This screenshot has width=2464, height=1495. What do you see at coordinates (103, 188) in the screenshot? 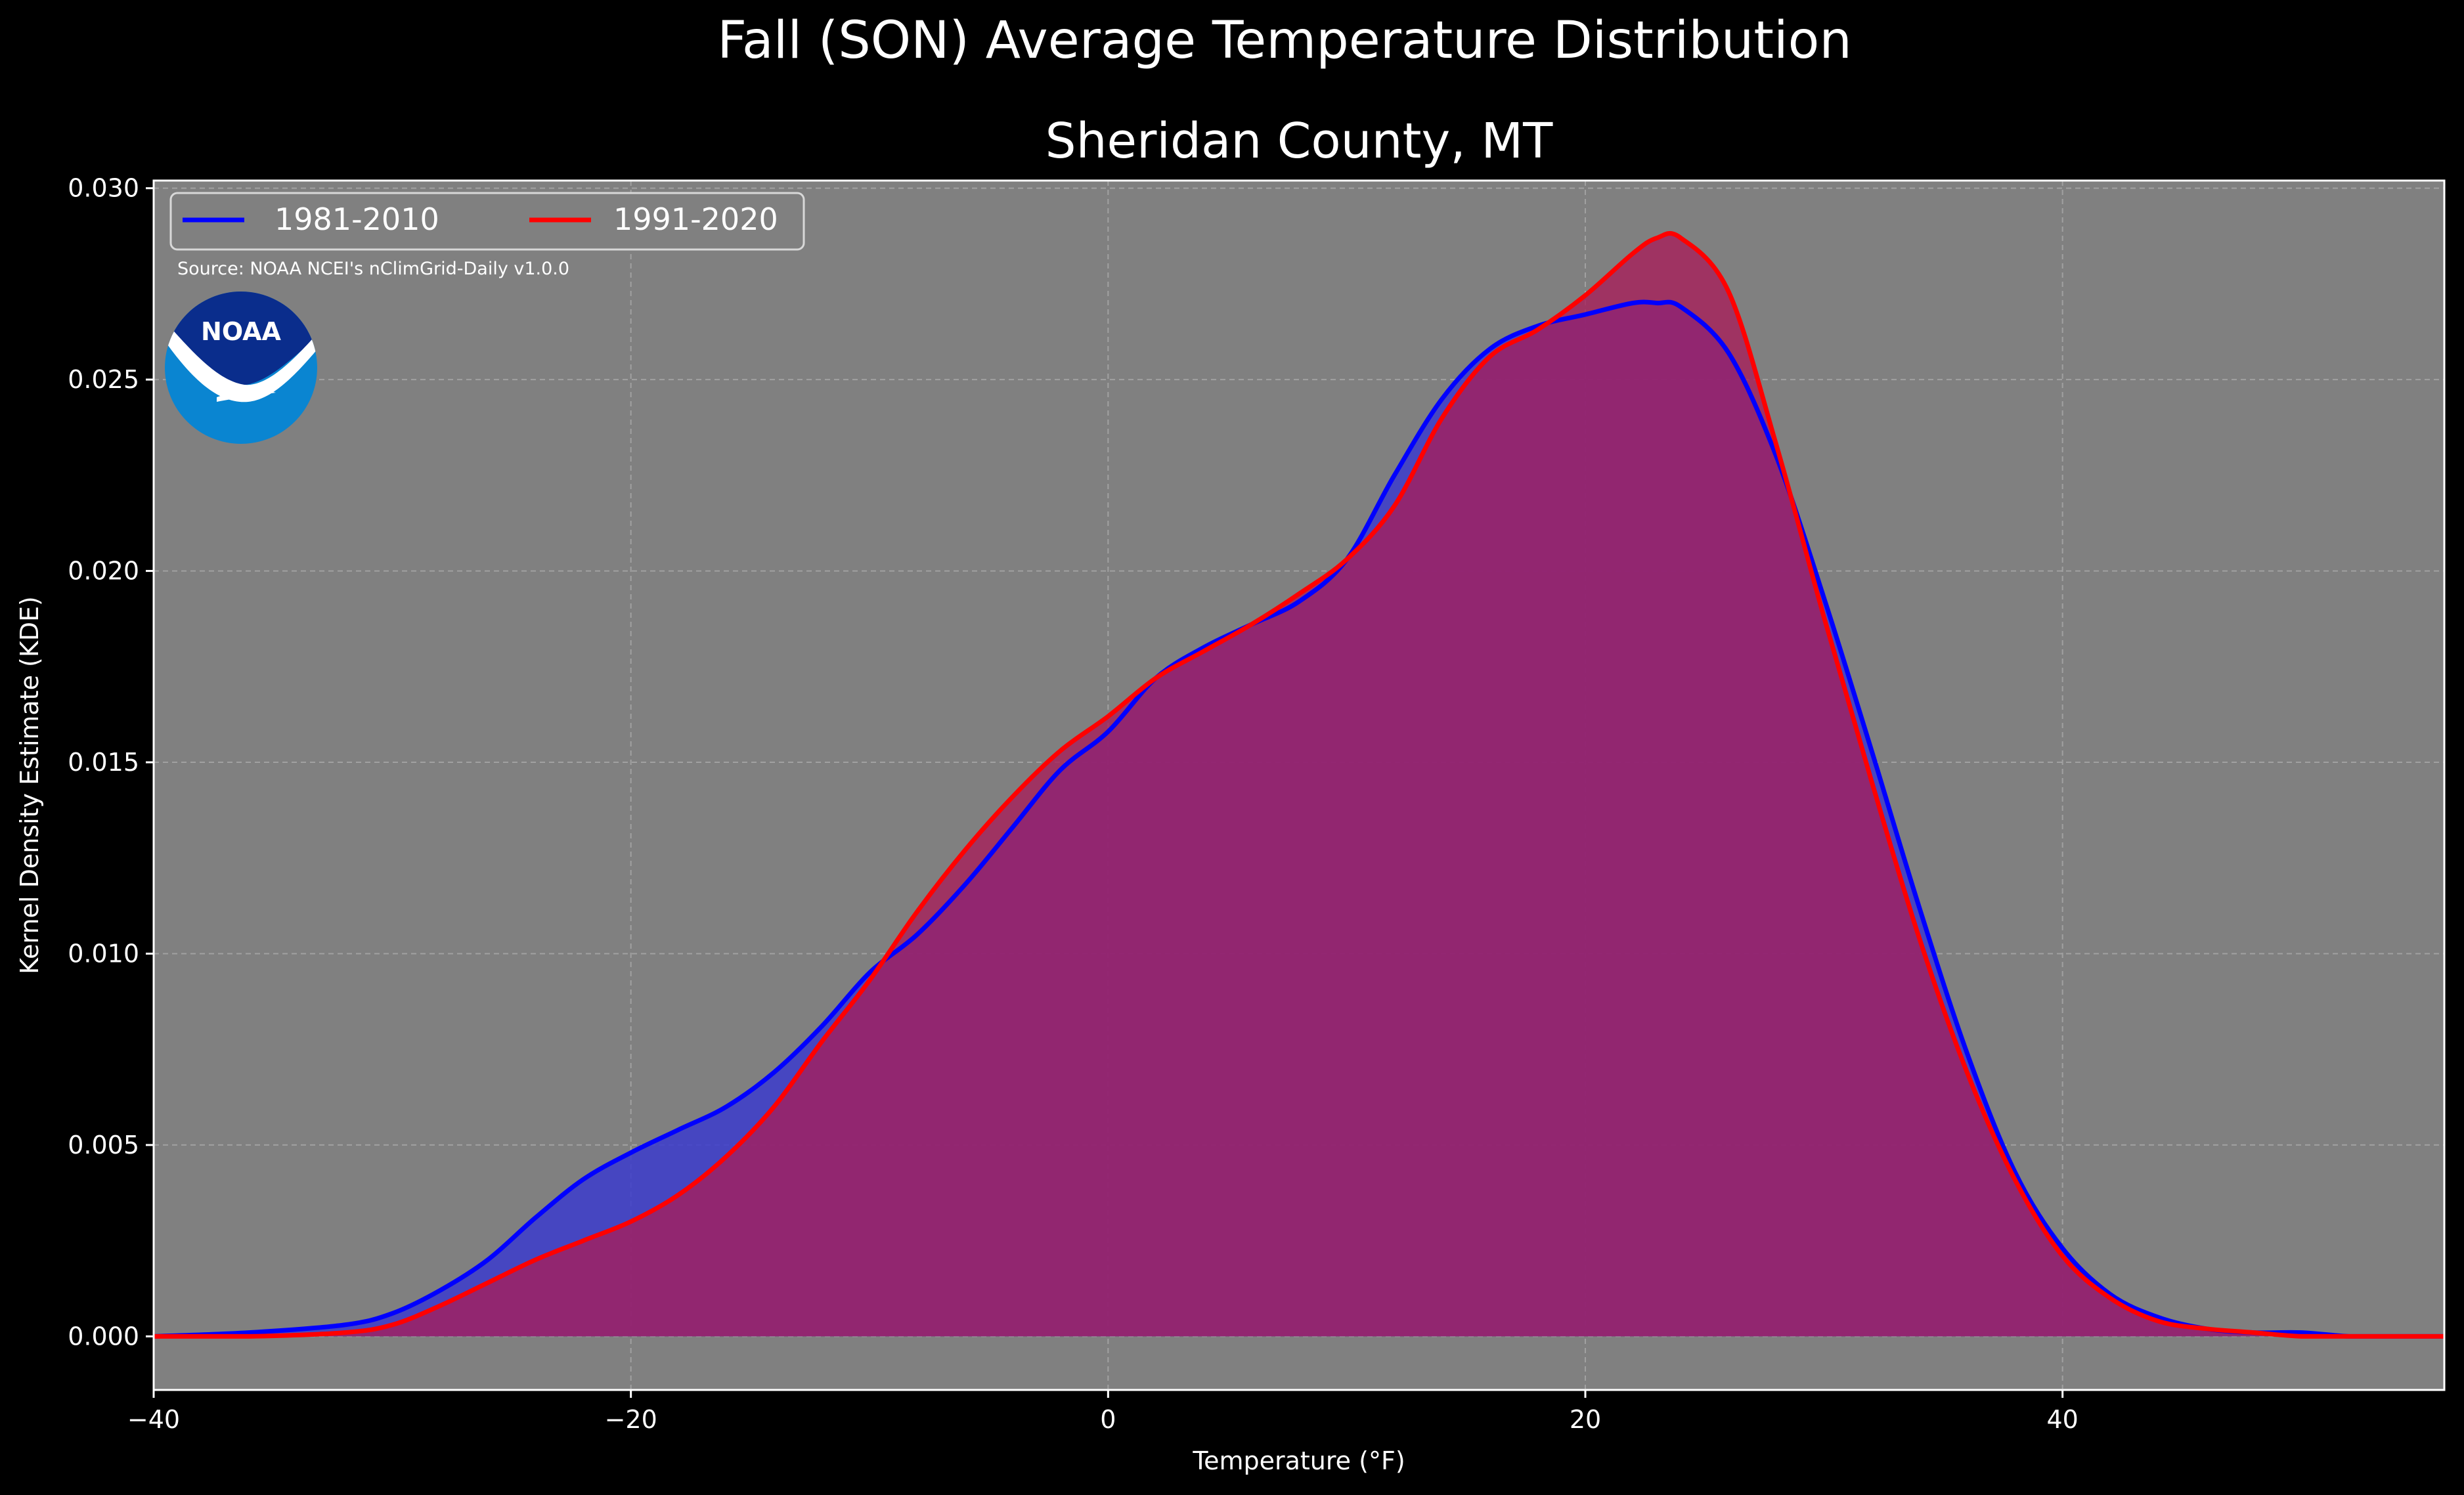
I see `y-tick-label: 0.030` at bounding box center [103, 188].